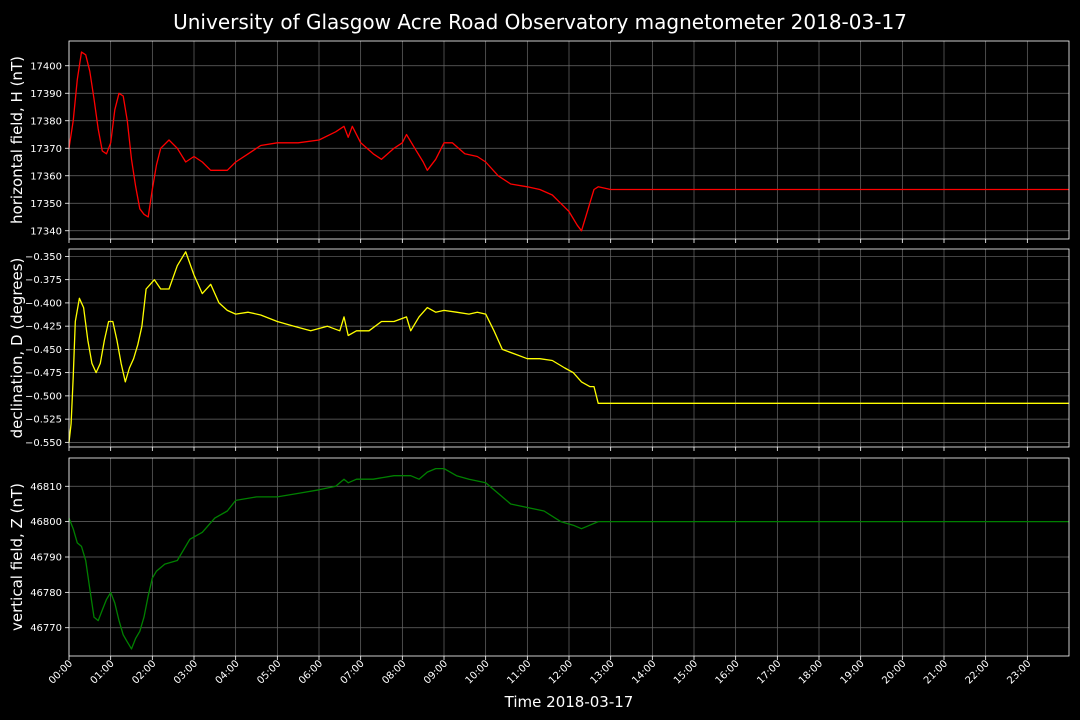  What do you see at coordinates (936, 672) in the screenshot?
I see `x-tick-label: 21:00` at bounding box center [936, 672].